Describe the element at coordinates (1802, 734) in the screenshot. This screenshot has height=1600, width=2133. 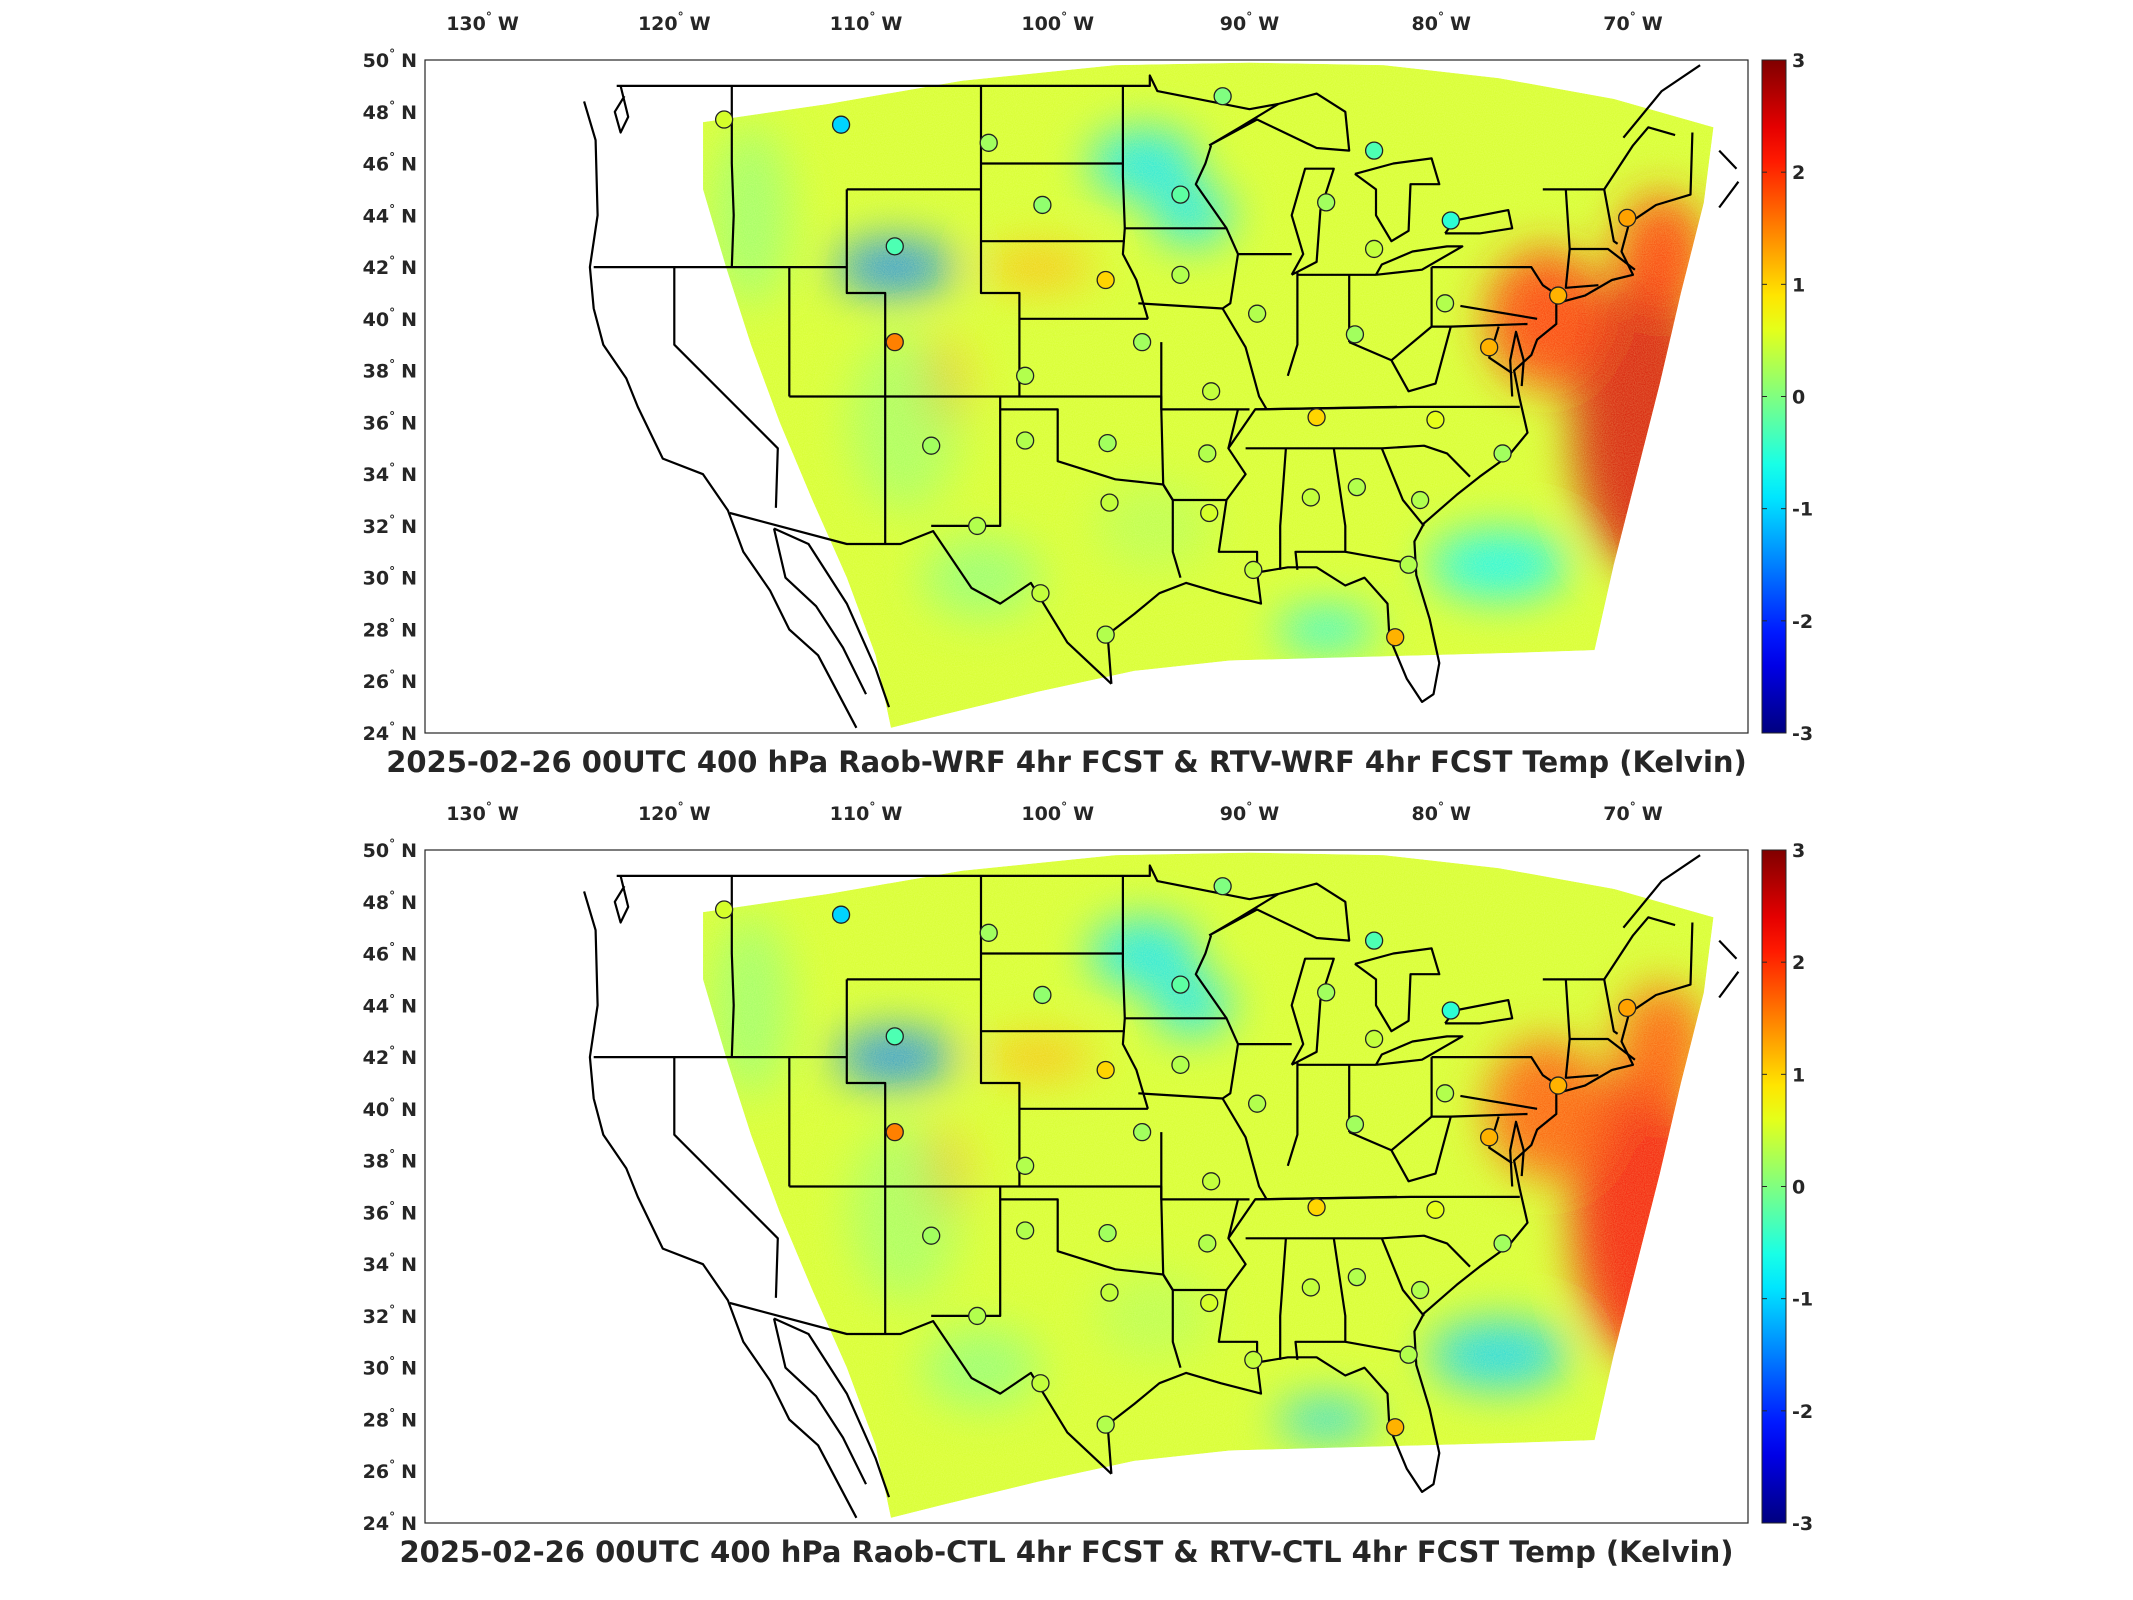
I see `colorbar-tick-label: -3` at that location.